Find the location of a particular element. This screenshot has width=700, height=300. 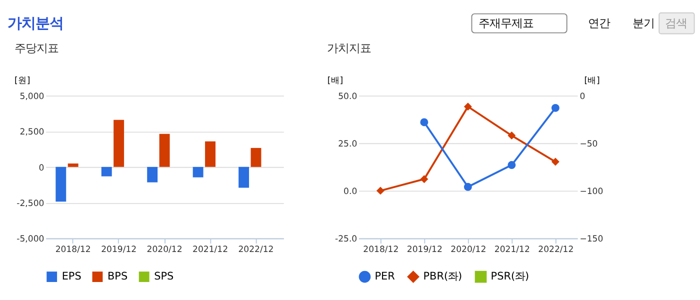

chart-title: 가치지표 is located at coordinates (349, 47).